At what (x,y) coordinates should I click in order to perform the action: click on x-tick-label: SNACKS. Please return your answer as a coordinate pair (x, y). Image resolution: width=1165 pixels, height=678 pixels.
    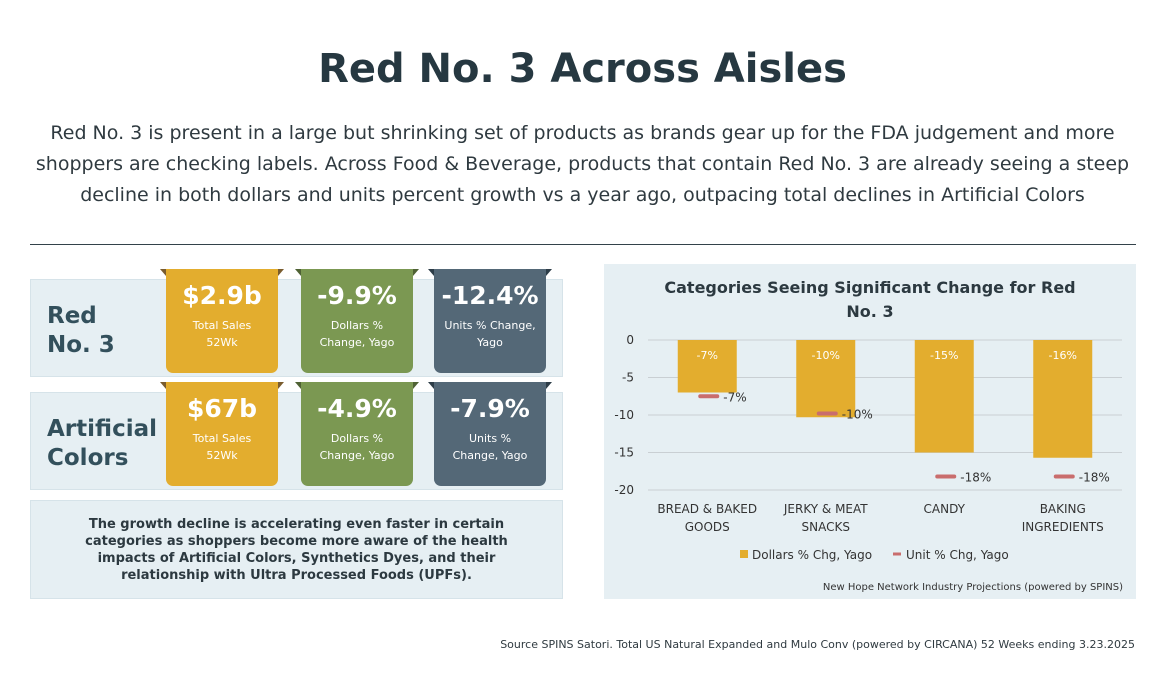
    Looking at the image, I should click on (826, 527).